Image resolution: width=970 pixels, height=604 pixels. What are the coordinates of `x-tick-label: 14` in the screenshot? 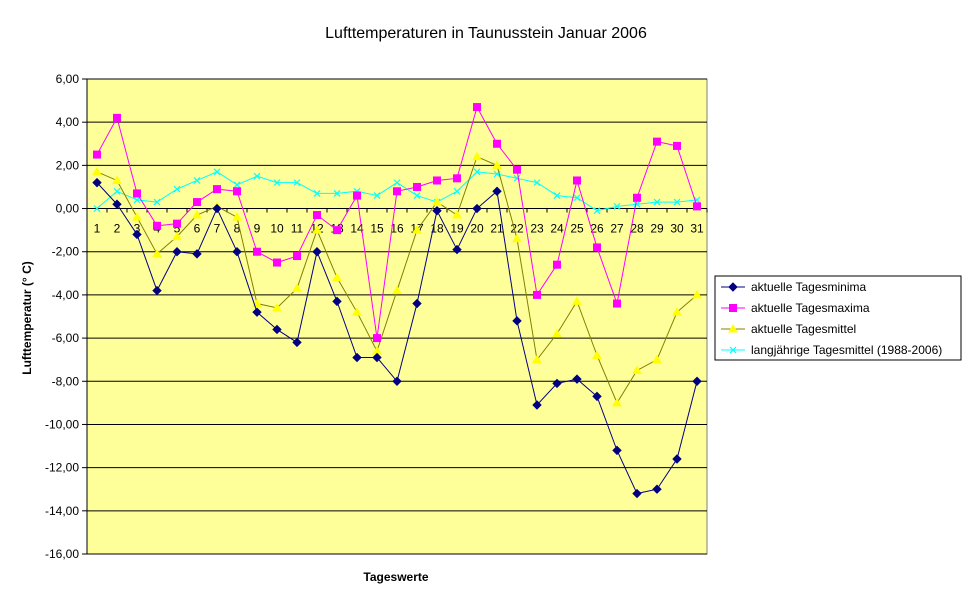 It's located at (357, 229).